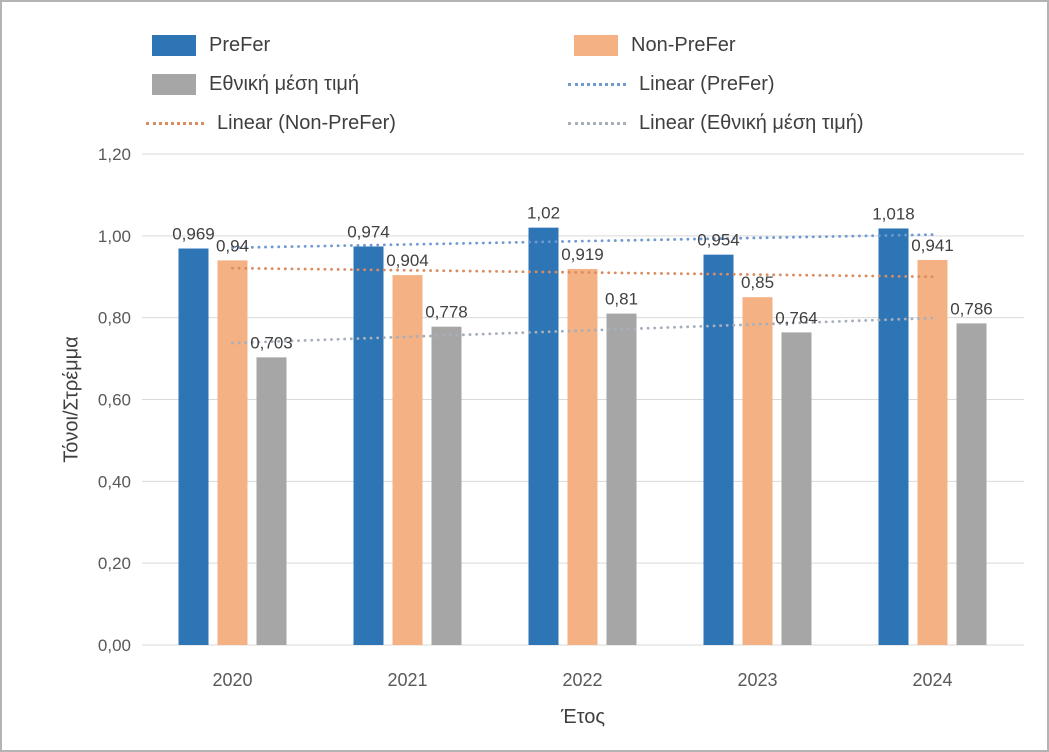 This screenshot has width=1049, height=752. What do you see at coordinates (971, 308) in the screenshot?
I see `data-label-Εθνική μέση τιμή-2024: 0,786` at bounding box center [971, 308].